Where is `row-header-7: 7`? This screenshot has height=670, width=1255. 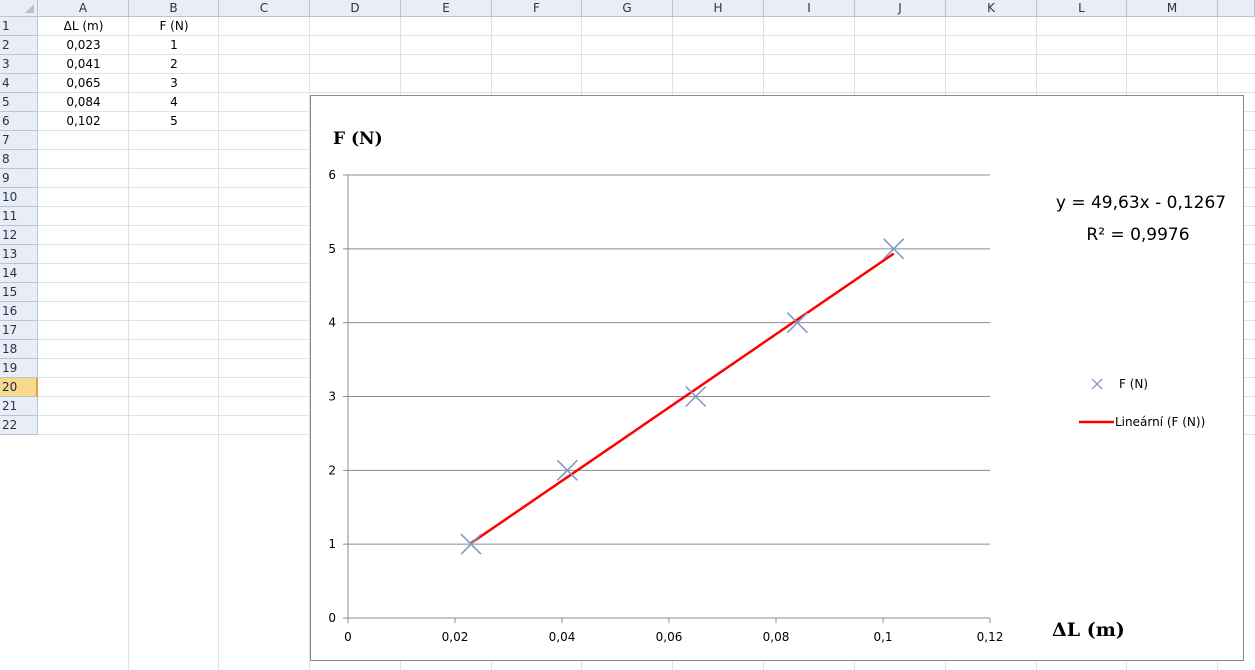
row-header-7: 7 is located at coordinates (19, 140).